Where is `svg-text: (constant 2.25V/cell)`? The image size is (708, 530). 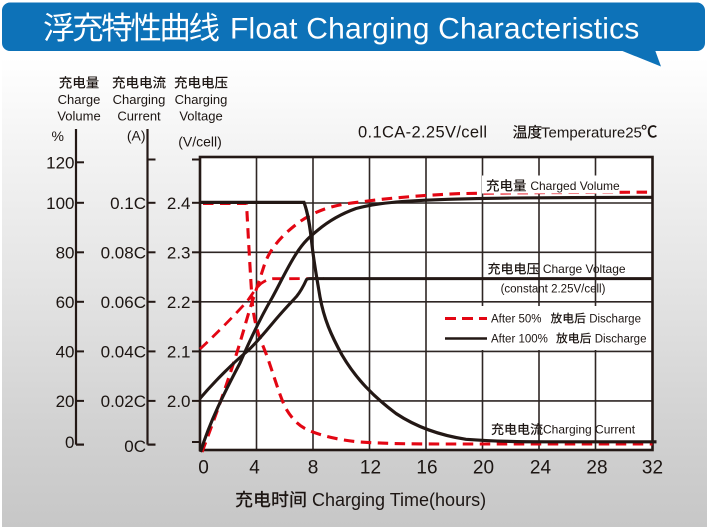 svg-text: (constant 2.25V/cell) is located at coordinates (553, 290).